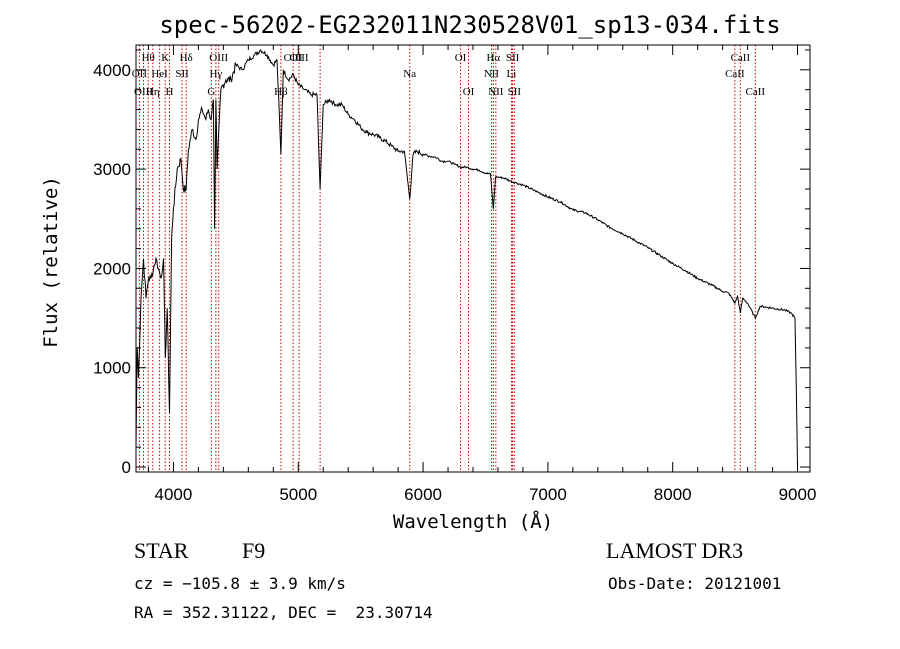 This screenshot has width=900, height=649. Describe the element at coordinates (298, 494) in the screenshot. I see `x-tick-label: 5000` at that location.